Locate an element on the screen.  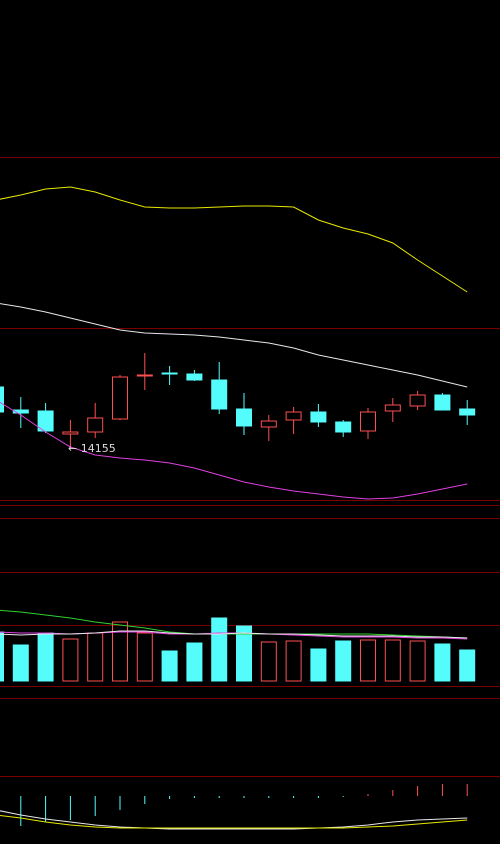
annotation: ← 14155 is located at coordinates (92, 448).